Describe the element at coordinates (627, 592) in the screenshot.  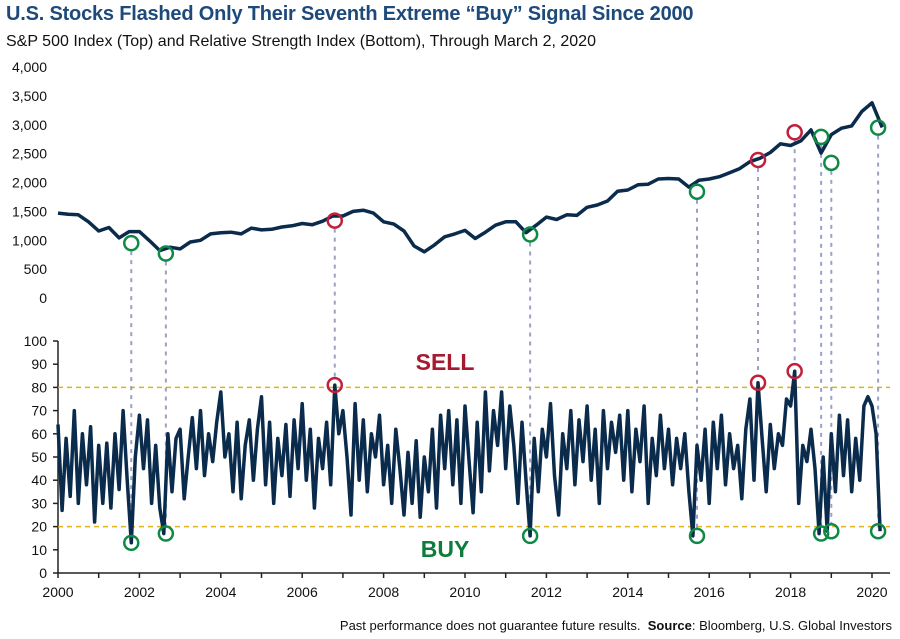
I see `x-tick-label: 2014` at that location.